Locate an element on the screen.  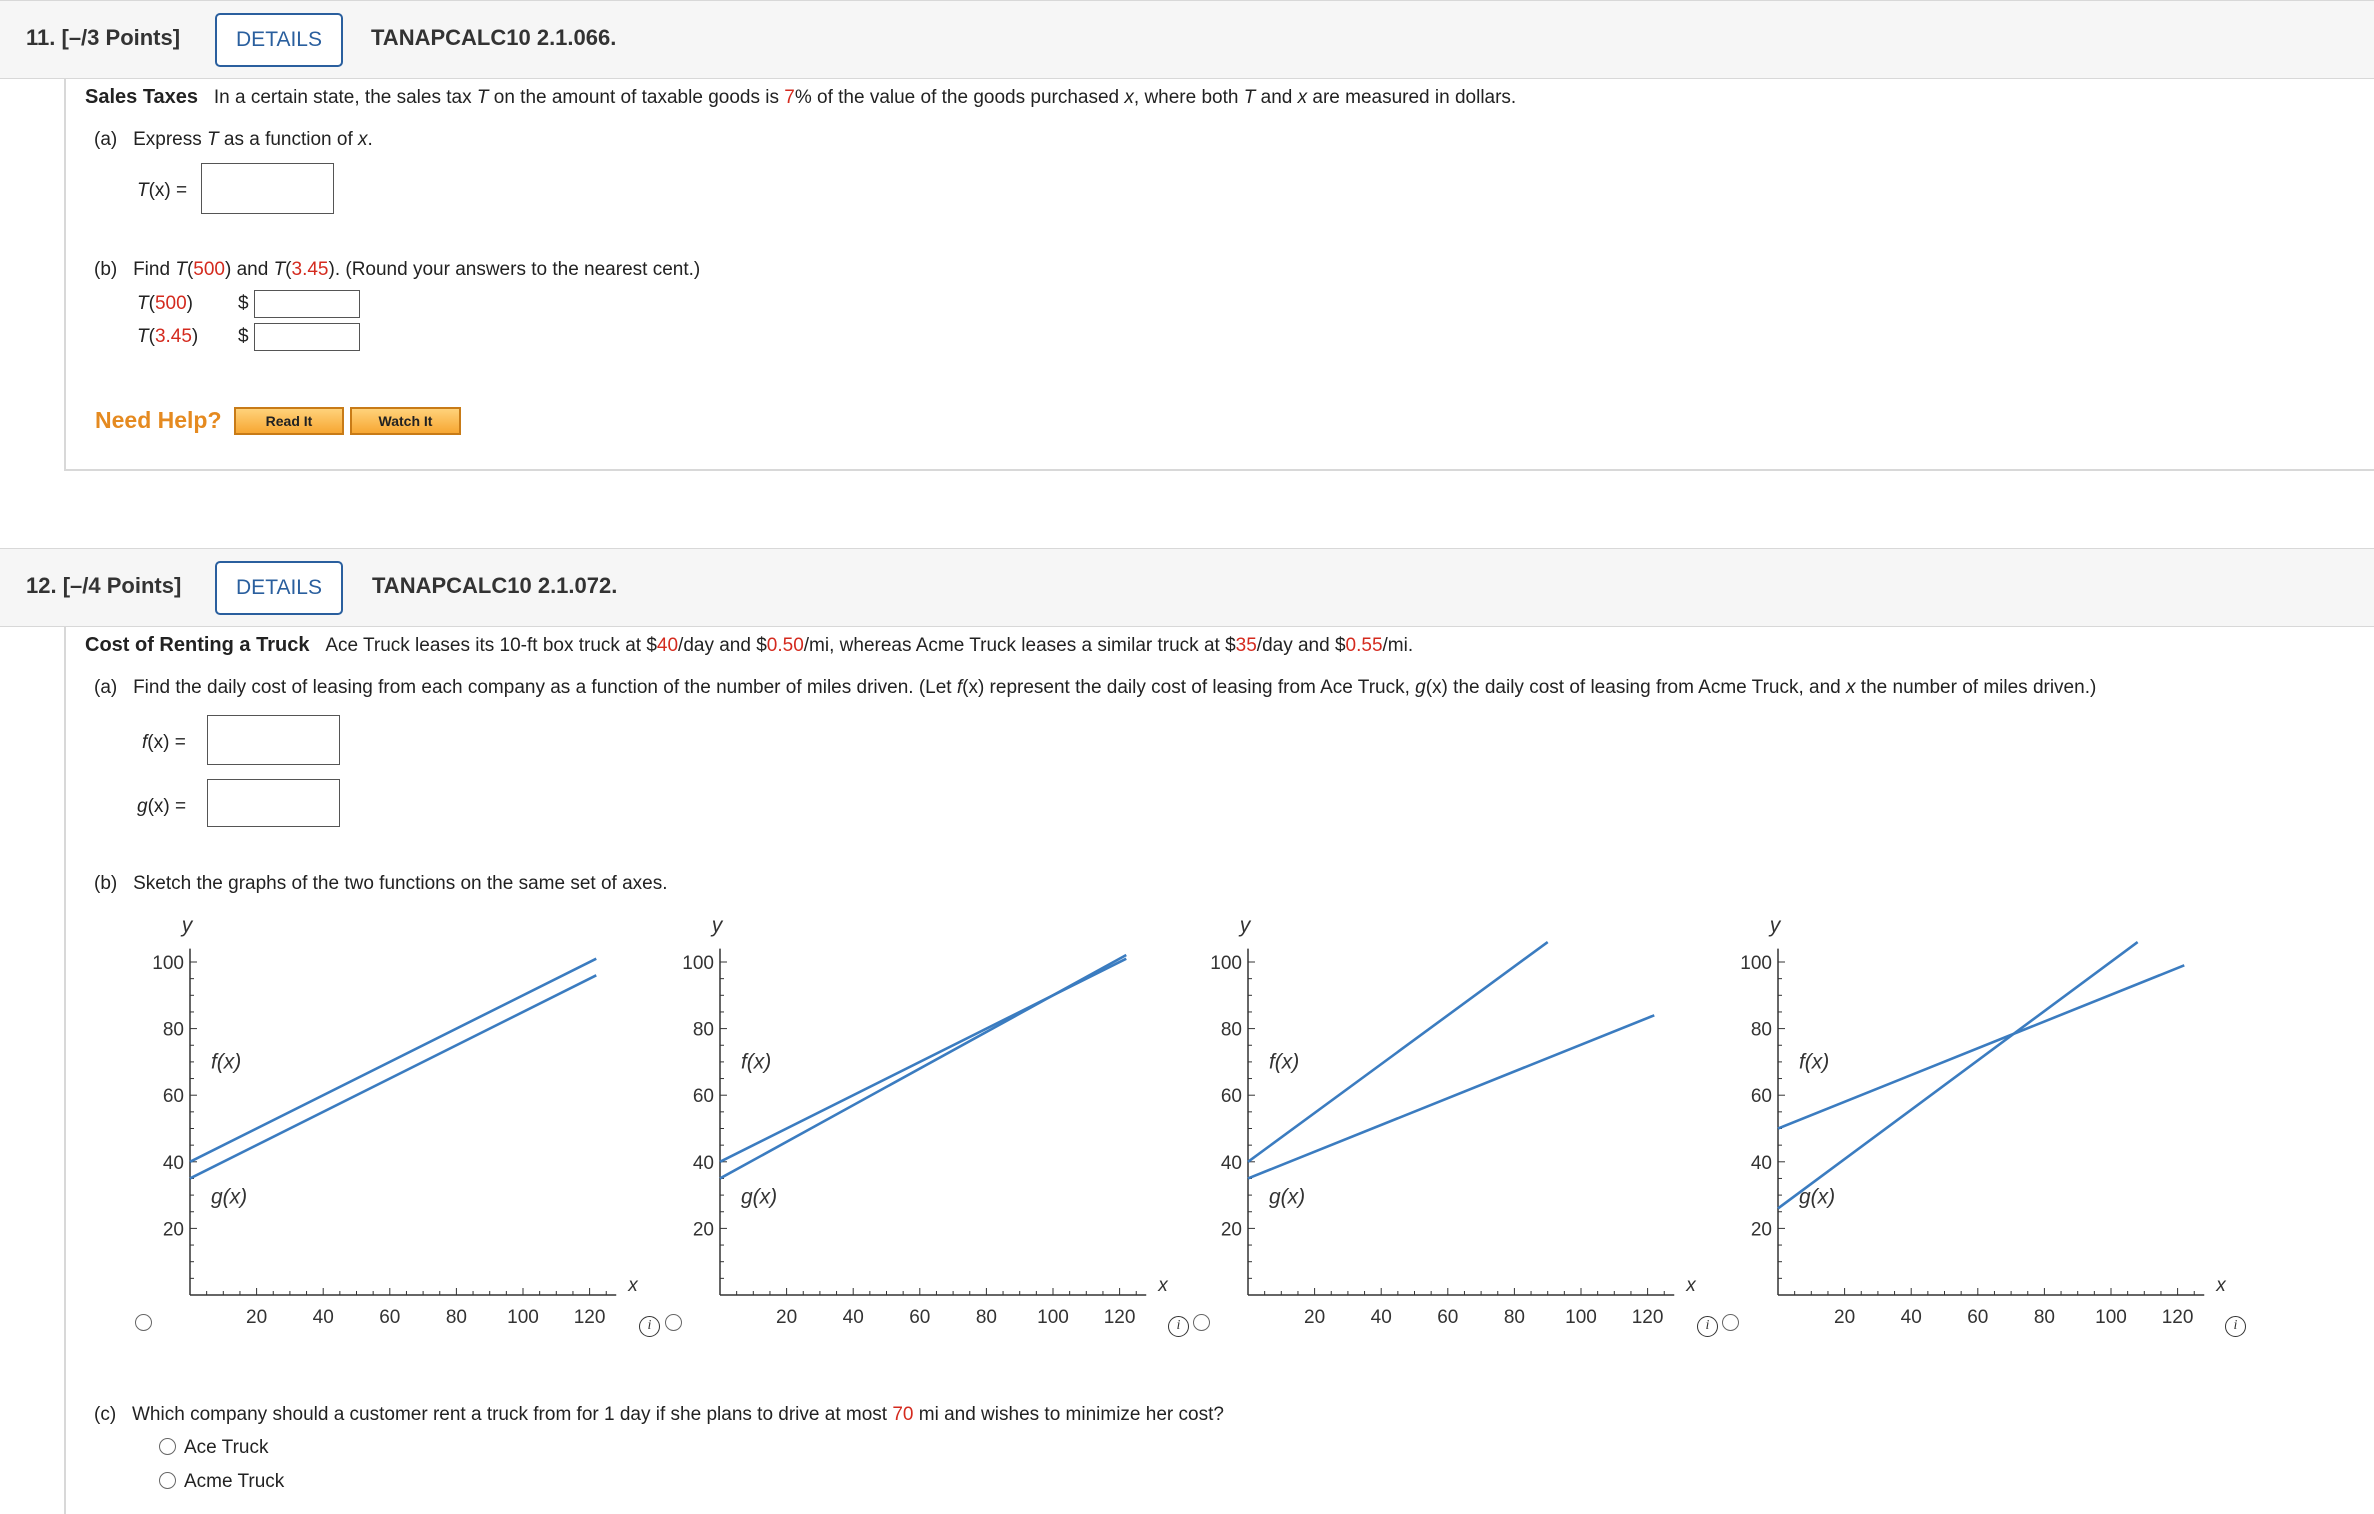
graph-option-2-radio is located at coordinates (673, 1322).